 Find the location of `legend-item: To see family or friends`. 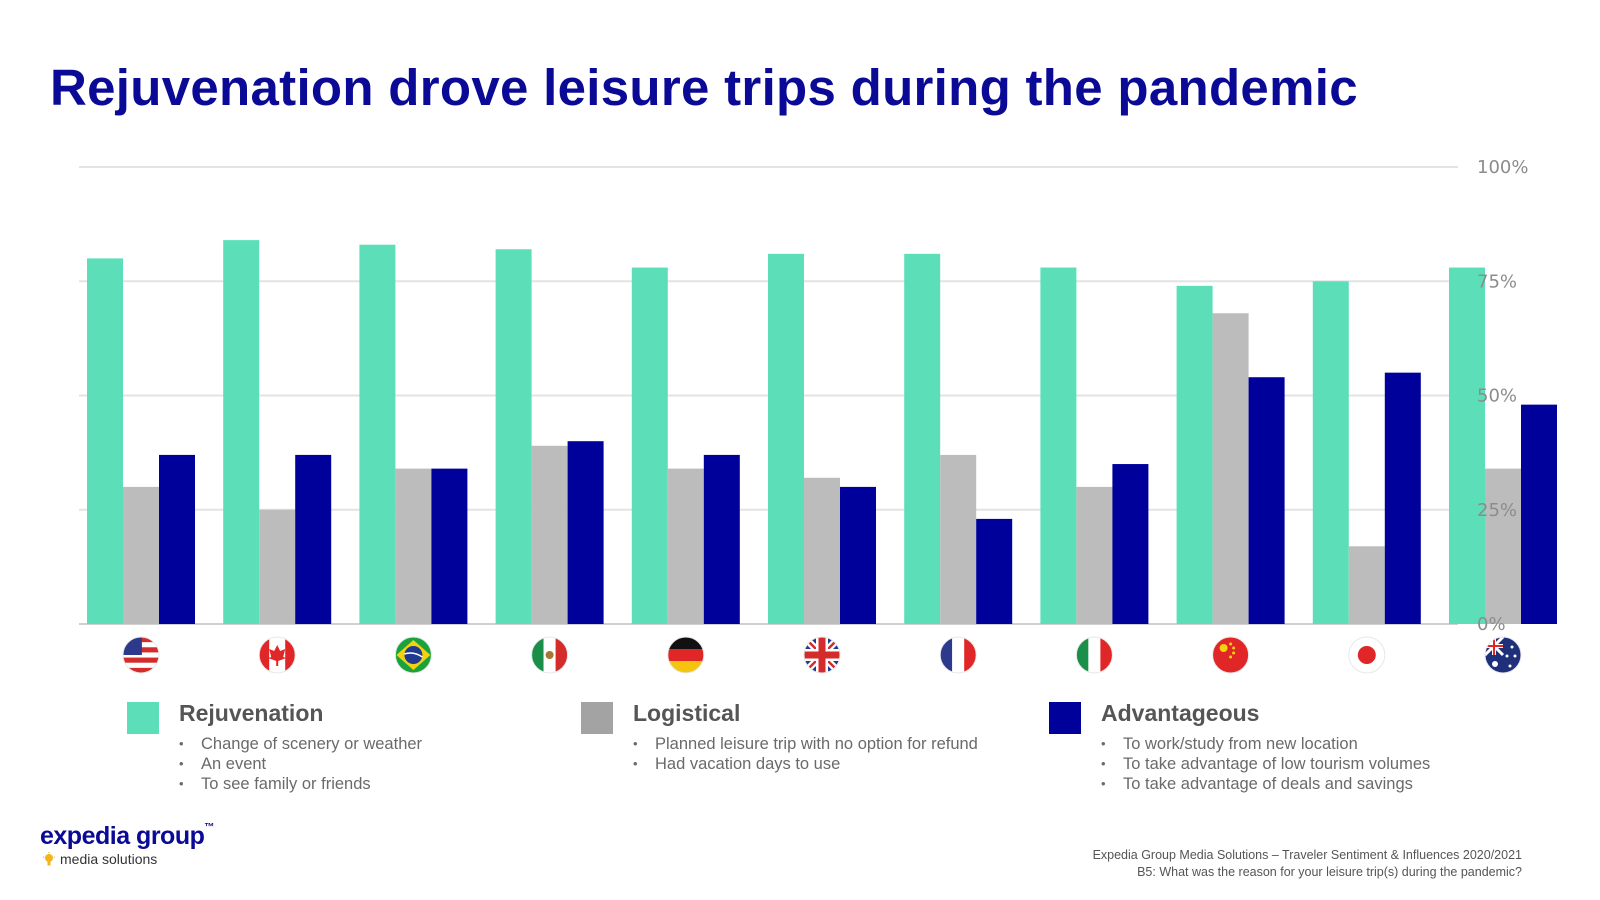

legend-item: To see family or friends is located at coordinates (300, 784).